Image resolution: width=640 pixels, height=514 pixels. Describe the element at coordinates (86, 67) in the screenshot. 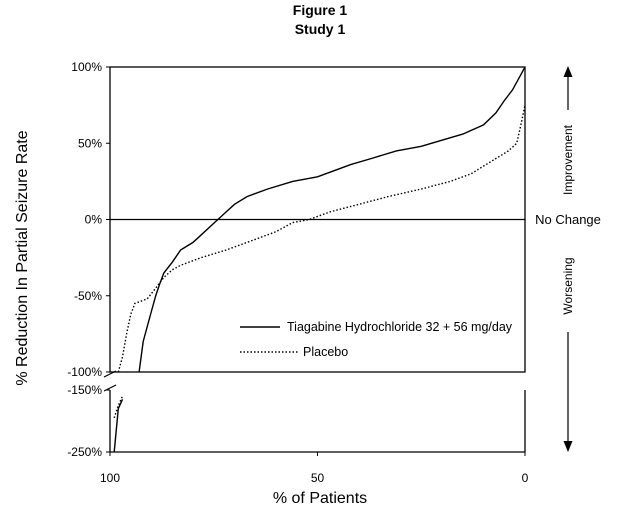

I see `y-tick-label: 100%` at that location.